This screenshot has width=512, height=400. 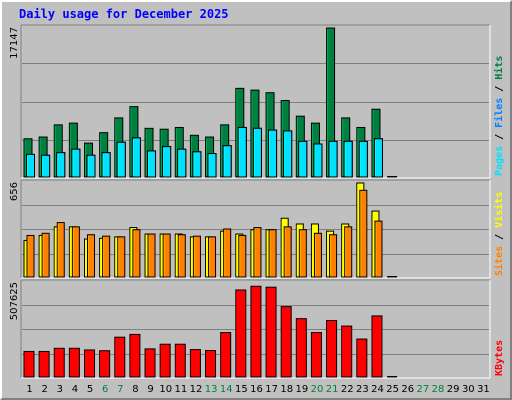 What do you see at coordinates (362, 389) in the screenshot?
I see `x-tick-label-day-23: 23` at bounding box center [362, 389].